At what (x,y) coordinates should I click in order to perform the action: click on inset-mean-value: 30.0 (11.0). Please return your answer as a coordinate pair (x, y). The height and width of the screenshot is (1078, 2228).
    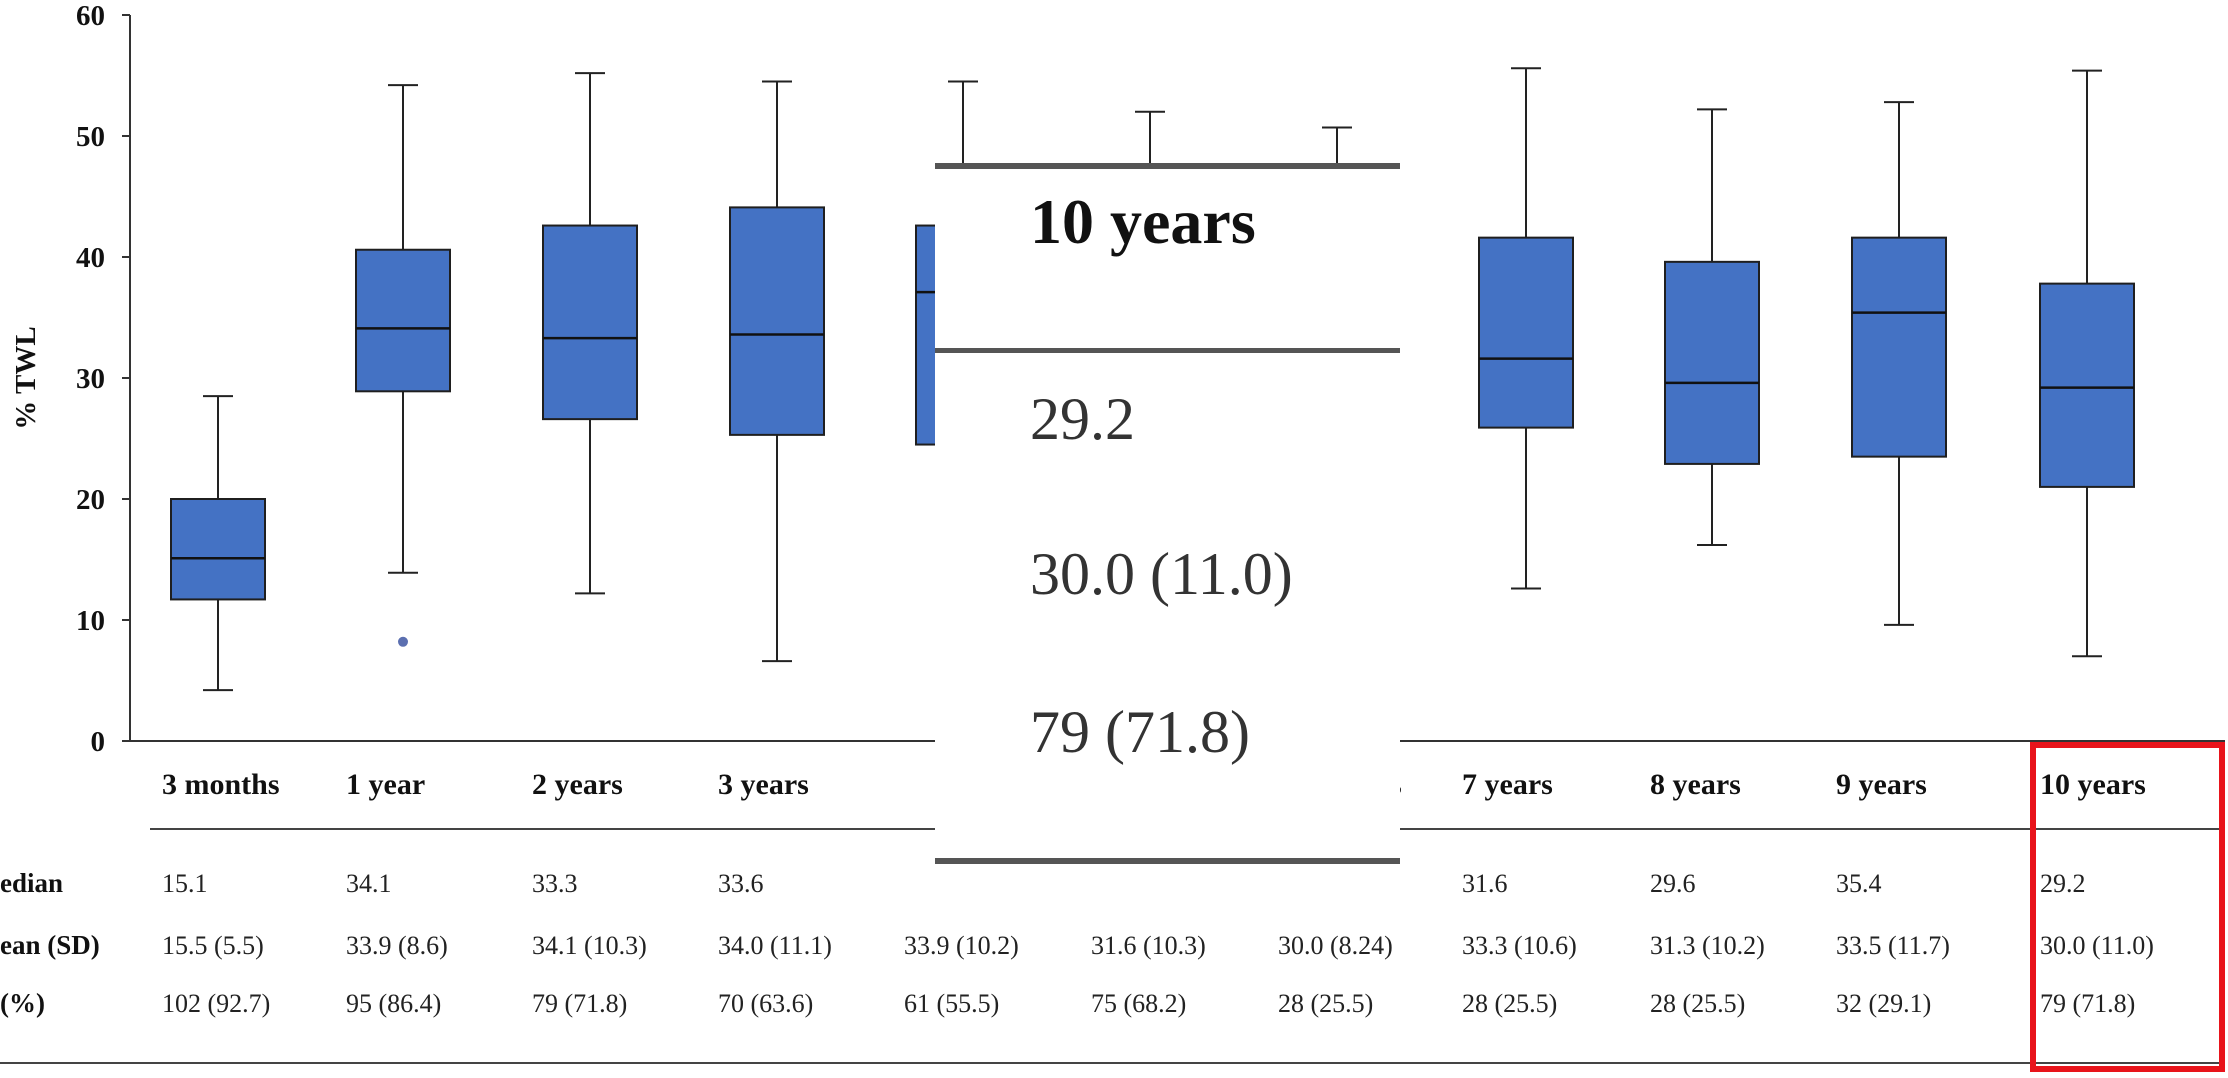
    Looking at the image, I should click on (1161, 574).